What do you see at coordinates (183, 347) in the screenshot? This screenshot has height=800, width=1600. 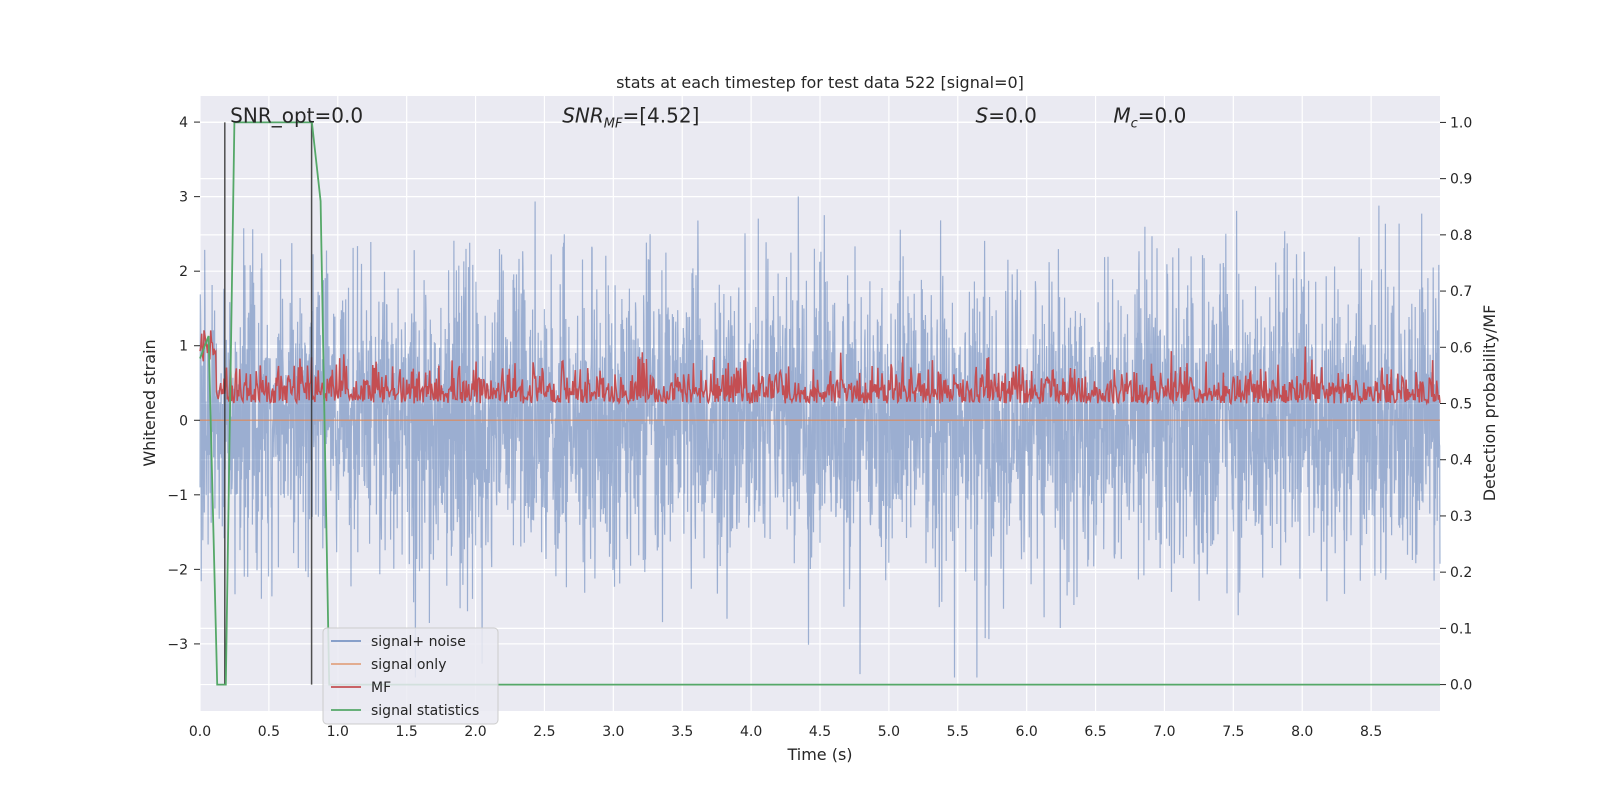 I see `y-left-tick-label: 1` at bounding box center [183, 347].